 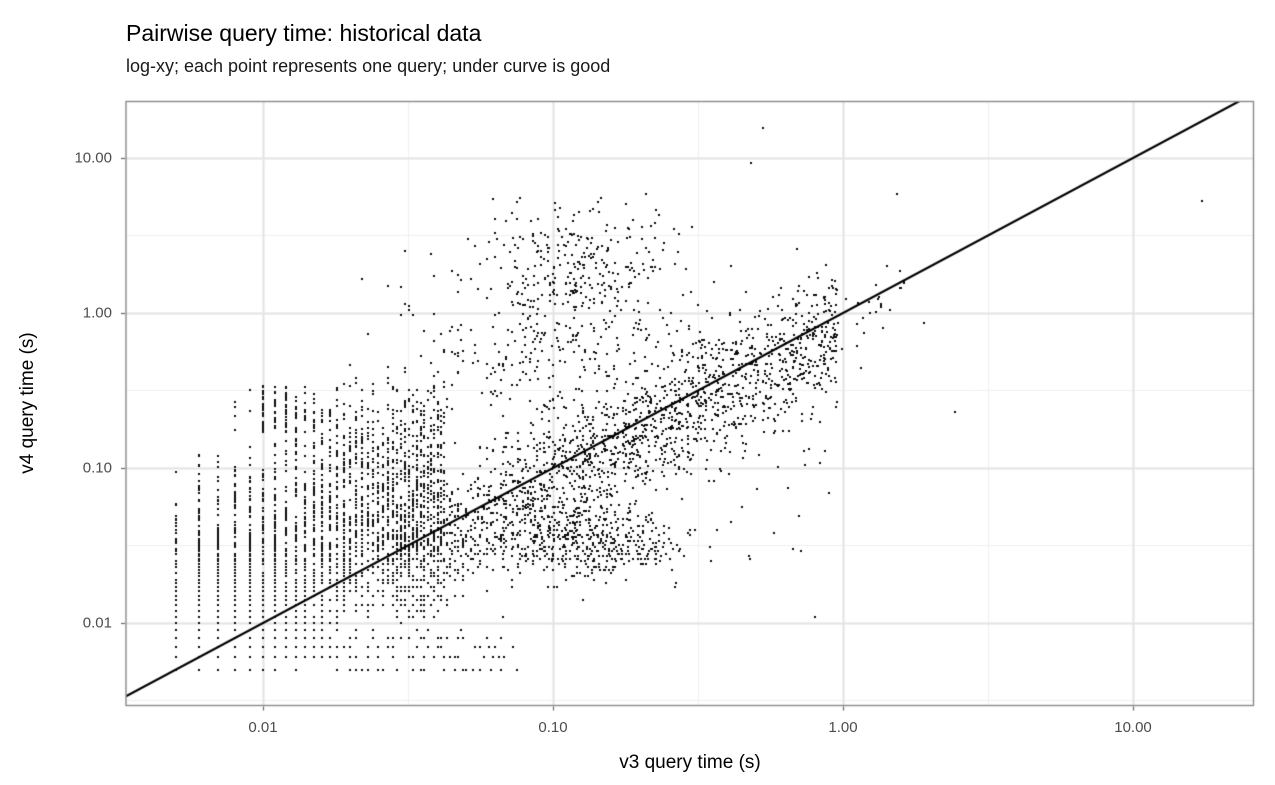 I want to click on y-tick-label: 0.01, so click(x=97, y=623).